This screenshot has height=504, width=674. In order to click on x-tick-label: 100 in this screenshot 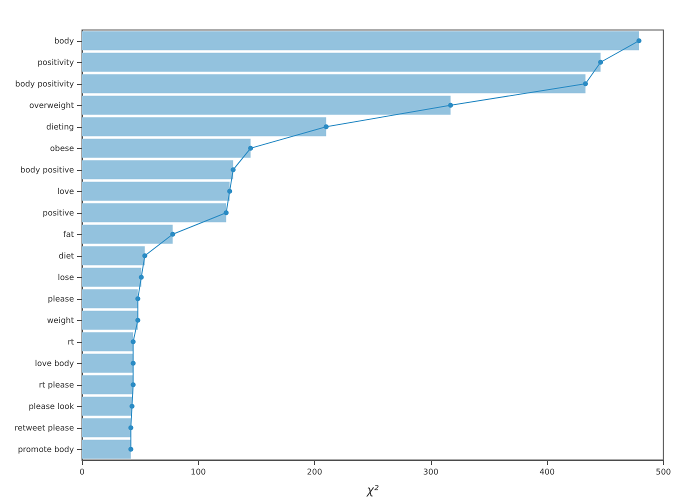, I will do `click(198, 472)`.